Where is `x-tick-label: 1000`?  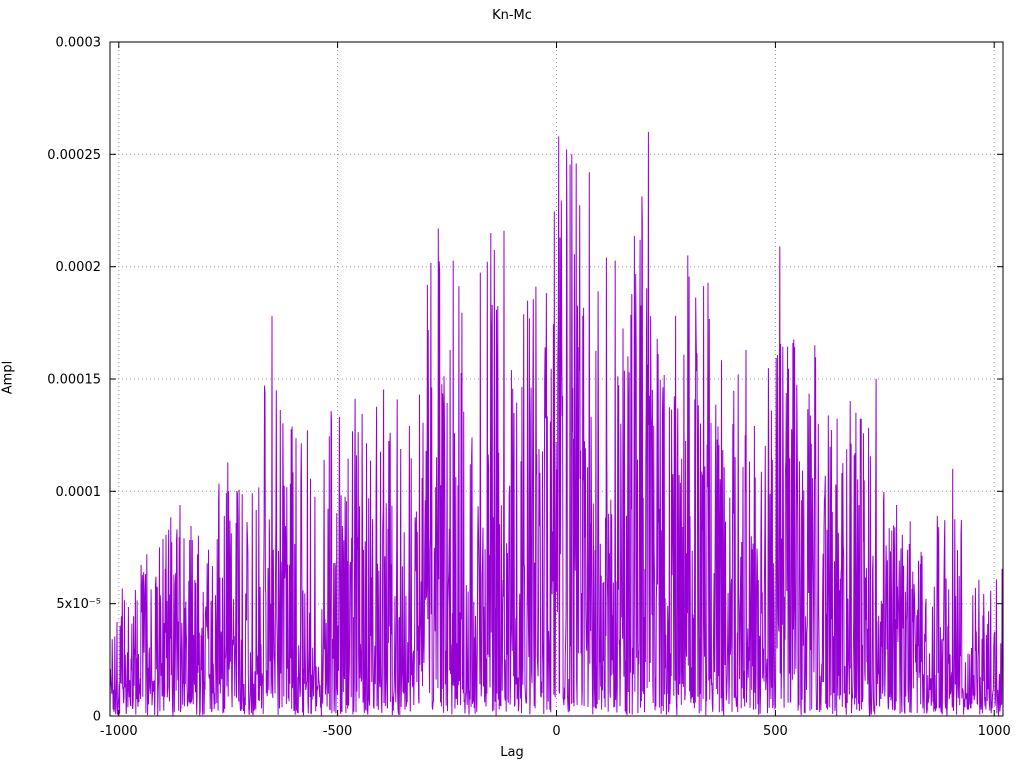
x-tick-label: 1000 is located at coordinates (994, 731).